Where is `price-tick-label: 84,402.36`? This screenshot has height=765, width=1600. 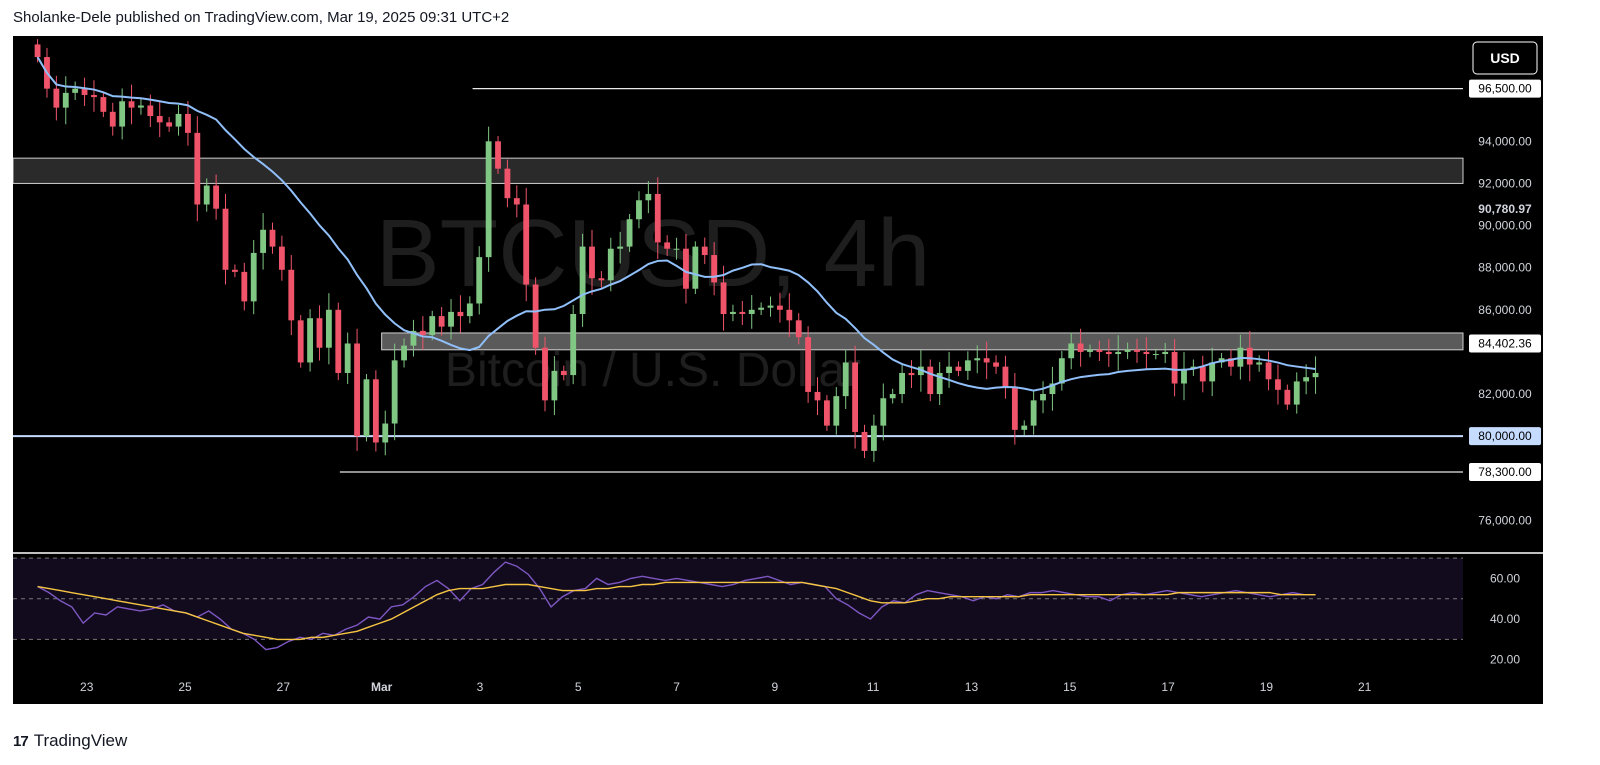
price-tick-label: 84,402.36 is located at coordinates (1505, 343).